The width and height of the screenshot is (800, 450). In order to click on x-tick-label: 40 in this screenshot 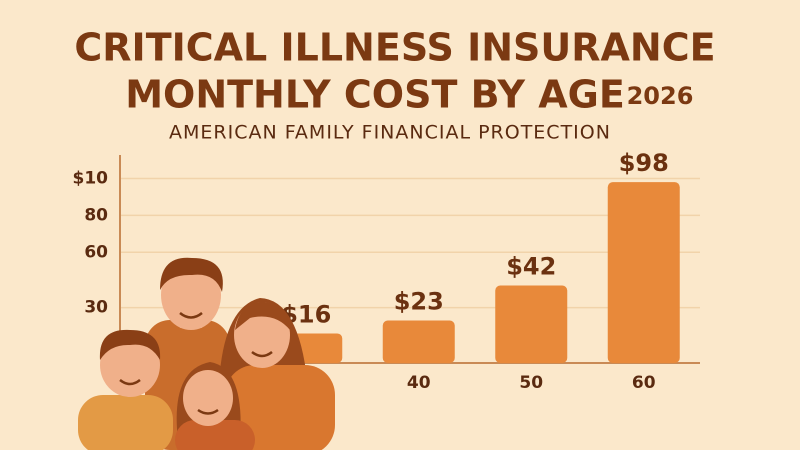, I will do `click(419, 383)`.